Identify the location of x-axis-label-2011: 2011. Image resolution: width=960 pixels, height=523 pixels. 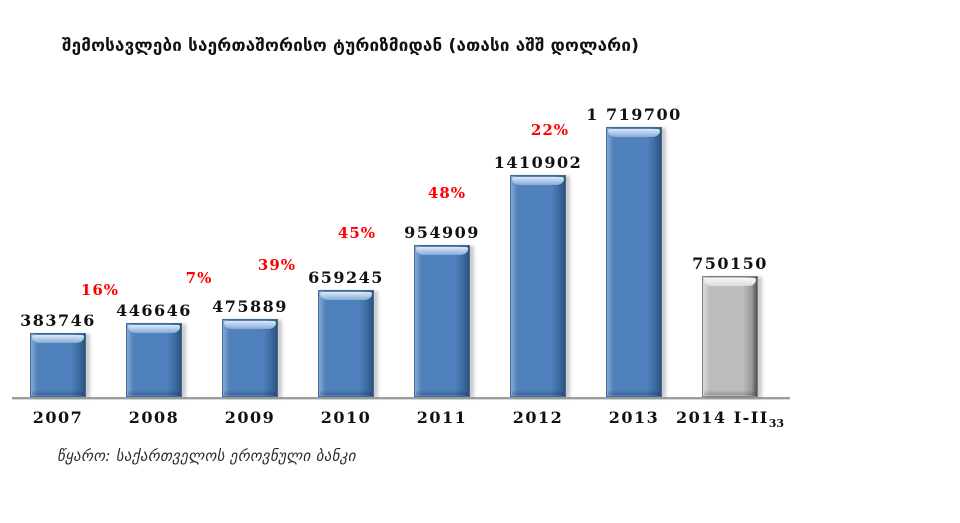
(442, 417).